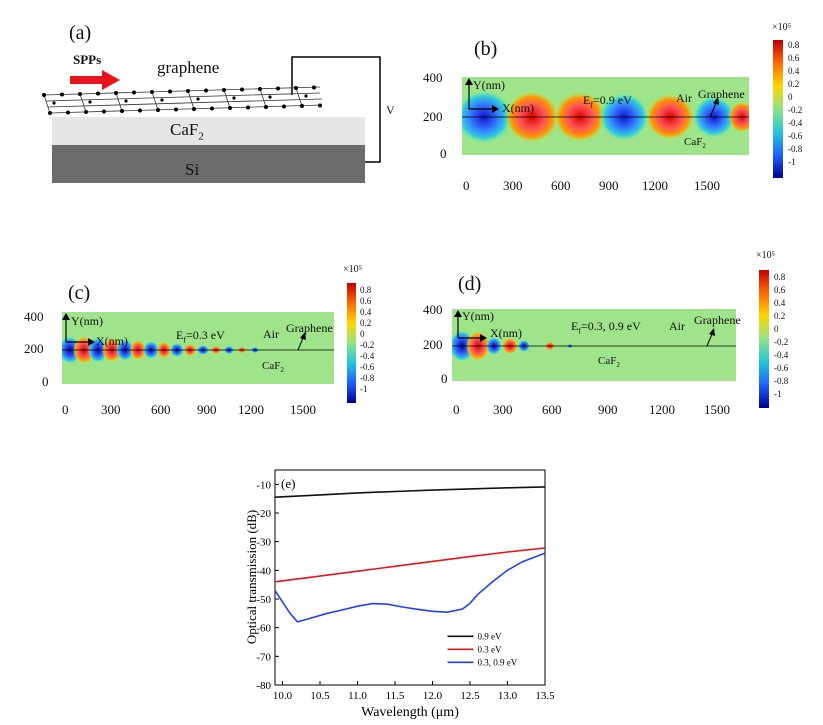 The height and width of the screenshot is (725, 823). I want to click on panel-d-label: (d), so click(470, 284).